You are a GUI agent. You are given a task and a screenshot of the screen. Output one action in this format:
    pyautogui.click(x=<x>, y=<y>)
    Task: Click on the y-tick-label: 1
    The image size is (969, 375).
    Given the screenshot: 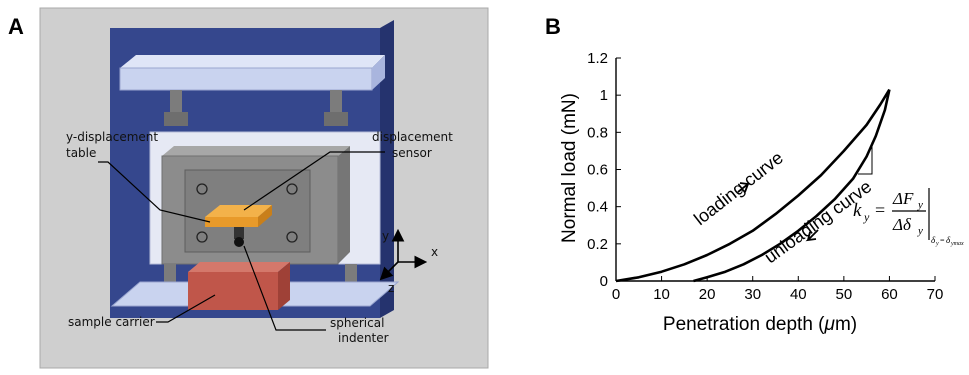 What is the action you would take?
    pyautogui.click(x=604, y=95)
    